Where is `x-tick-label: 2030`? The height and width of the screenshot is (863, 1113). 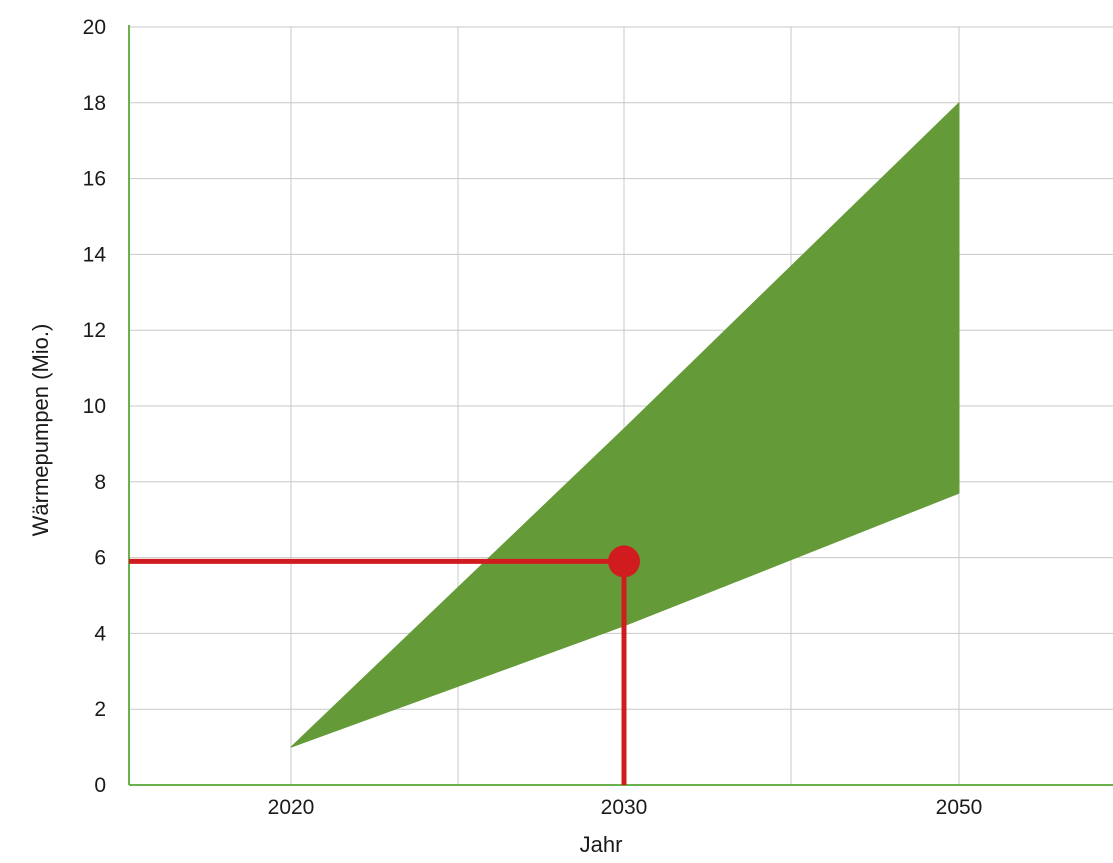 x-tick-label: 2030 is located at coordinates (624, 807).